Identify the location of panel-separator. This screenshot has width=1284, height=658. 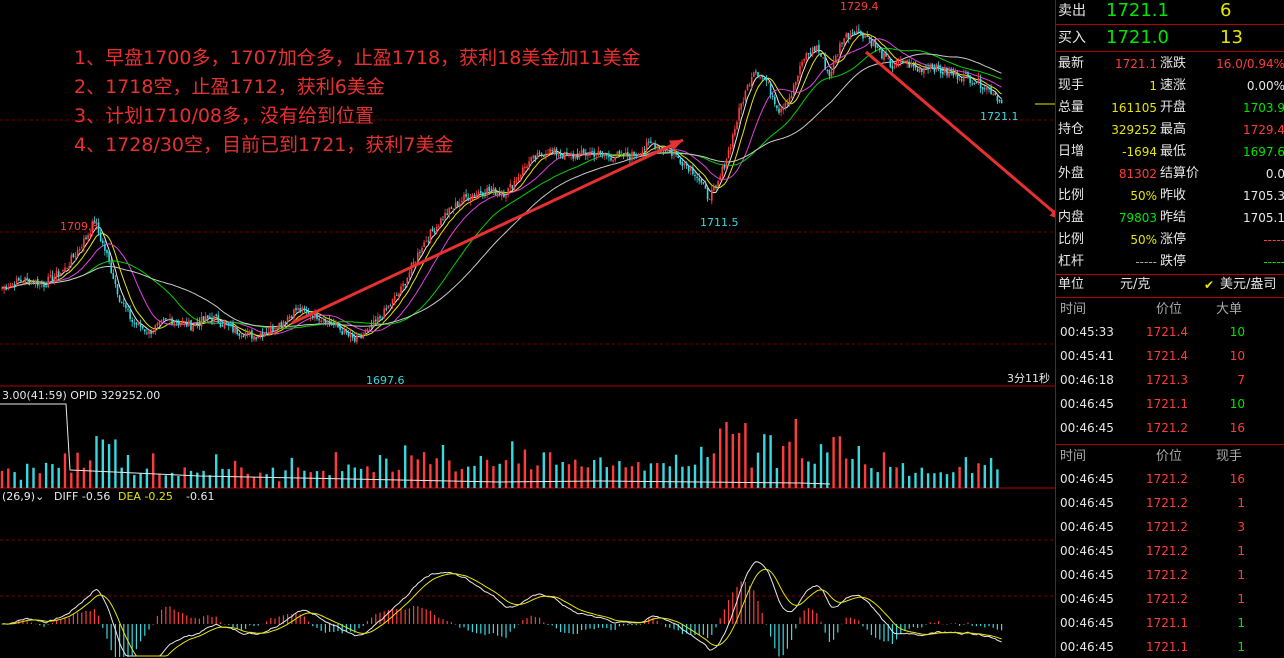
(1170, 274).